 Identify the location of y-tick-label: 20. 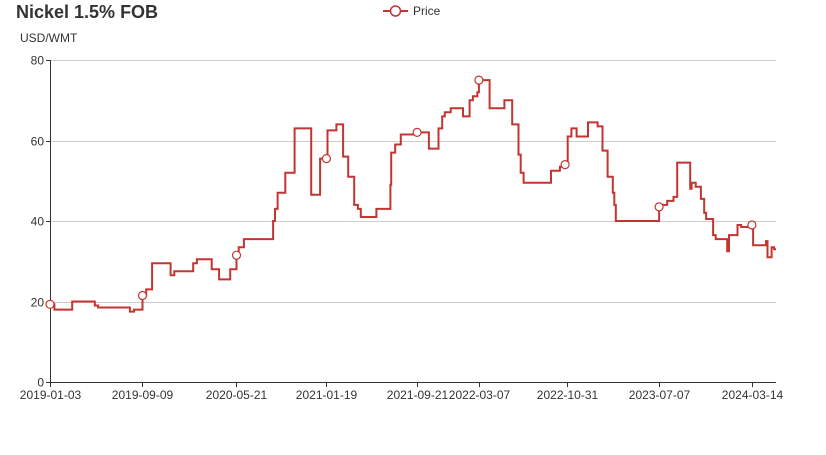
(38, 303).